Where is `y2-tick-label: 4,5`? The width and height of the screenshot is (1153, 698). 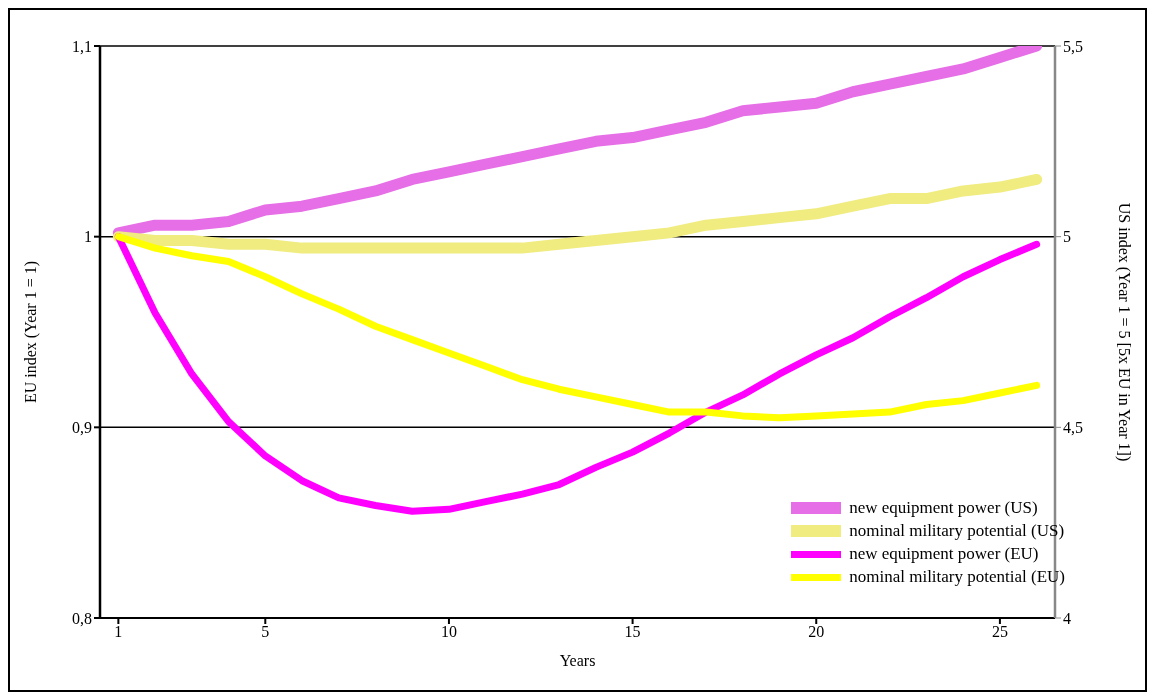 y2-tick-label: 4,5 is located at coordinates (1073, 428).